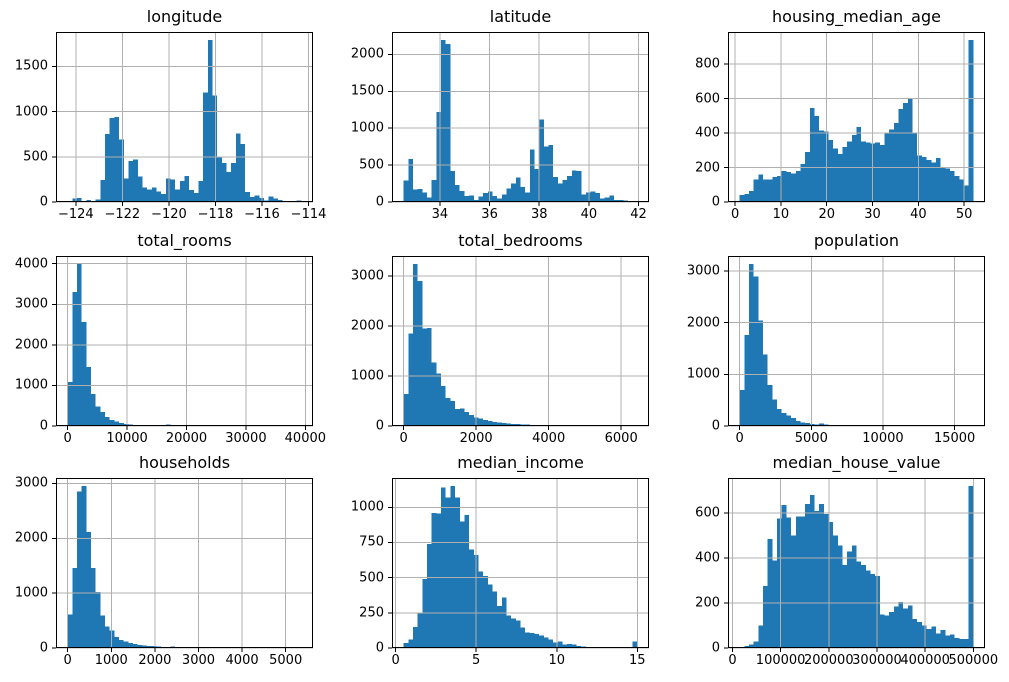 Image resolution: width=1009 pixels, height=682 pixels. What do you see at coordinates (489, 214) in the screenshot?
I see `x-tick-label: 36` at bounding box center [489, 214].